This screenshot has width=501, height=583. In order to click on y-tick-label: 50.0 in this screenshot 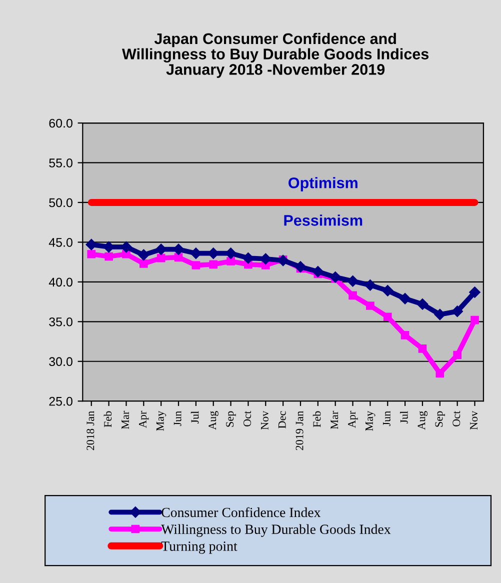, I will do `click(60, 203)`.